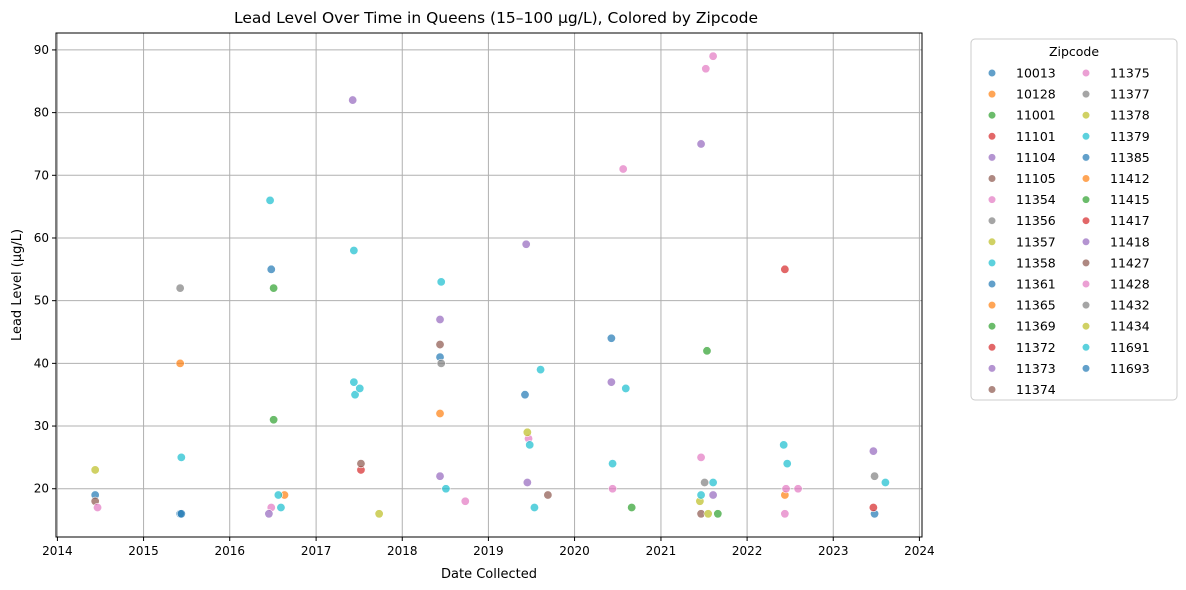  I want to click on y-tick-label: 20, so click(41, 489).